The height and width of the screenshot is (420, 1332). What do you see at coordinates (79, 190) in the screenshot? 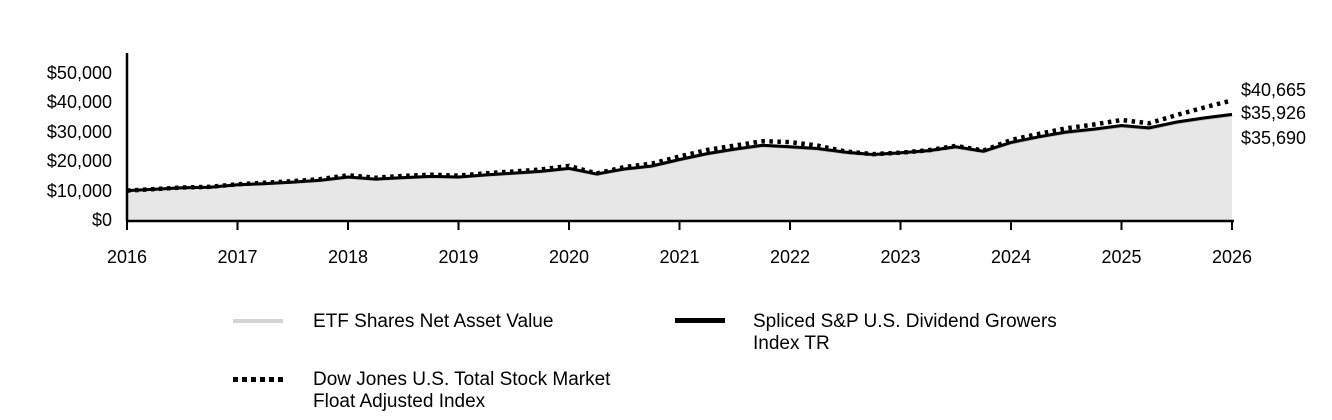
I see `y-axis-tick-label: $10,000` at bounding box center [79, 190].